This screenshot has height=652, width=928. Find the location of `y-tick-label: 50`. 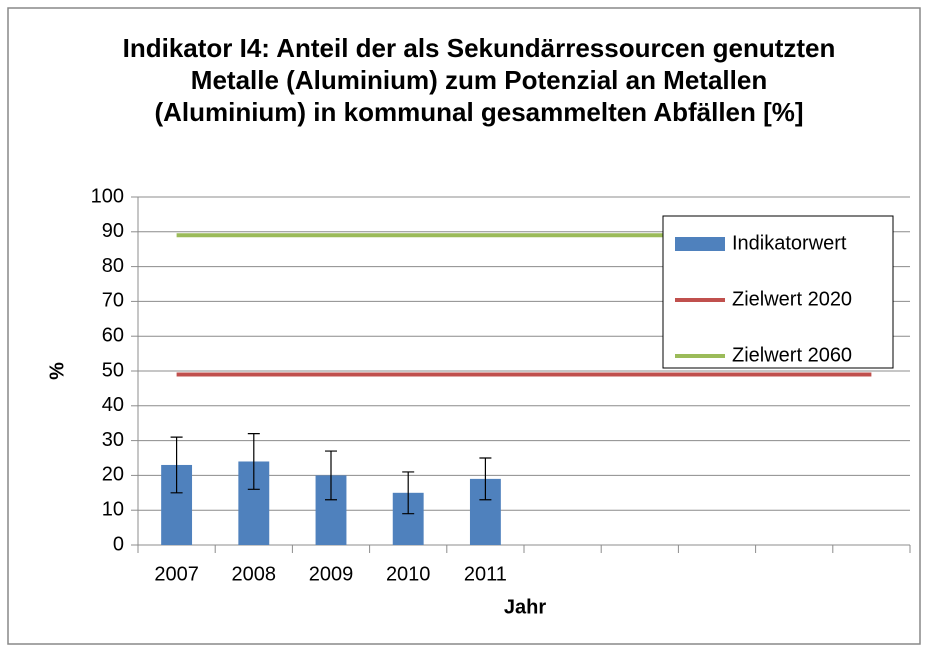

y-tick-label: 50 is located at coordinates (113, 370).